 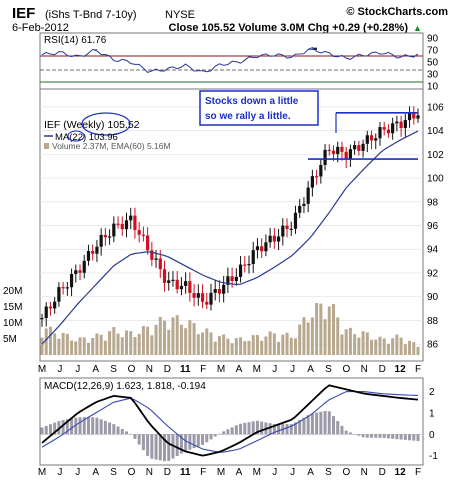 I want to click on rsi-tick-label: 30, so click(x=433, y=75).